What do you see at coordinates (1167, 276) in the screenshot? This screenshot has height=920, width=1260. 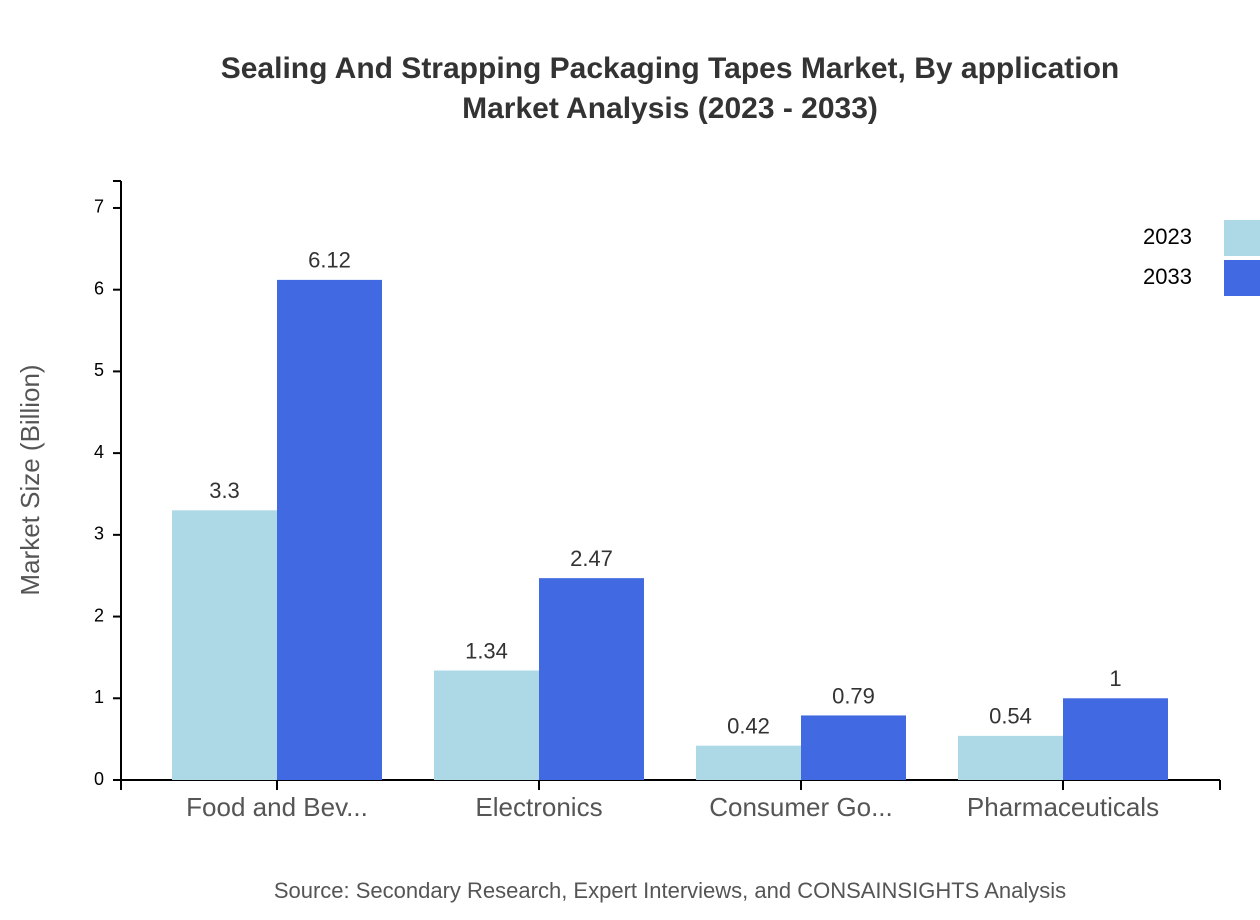 I see `legend-label: 2033` at bounding box center [1167, 276].